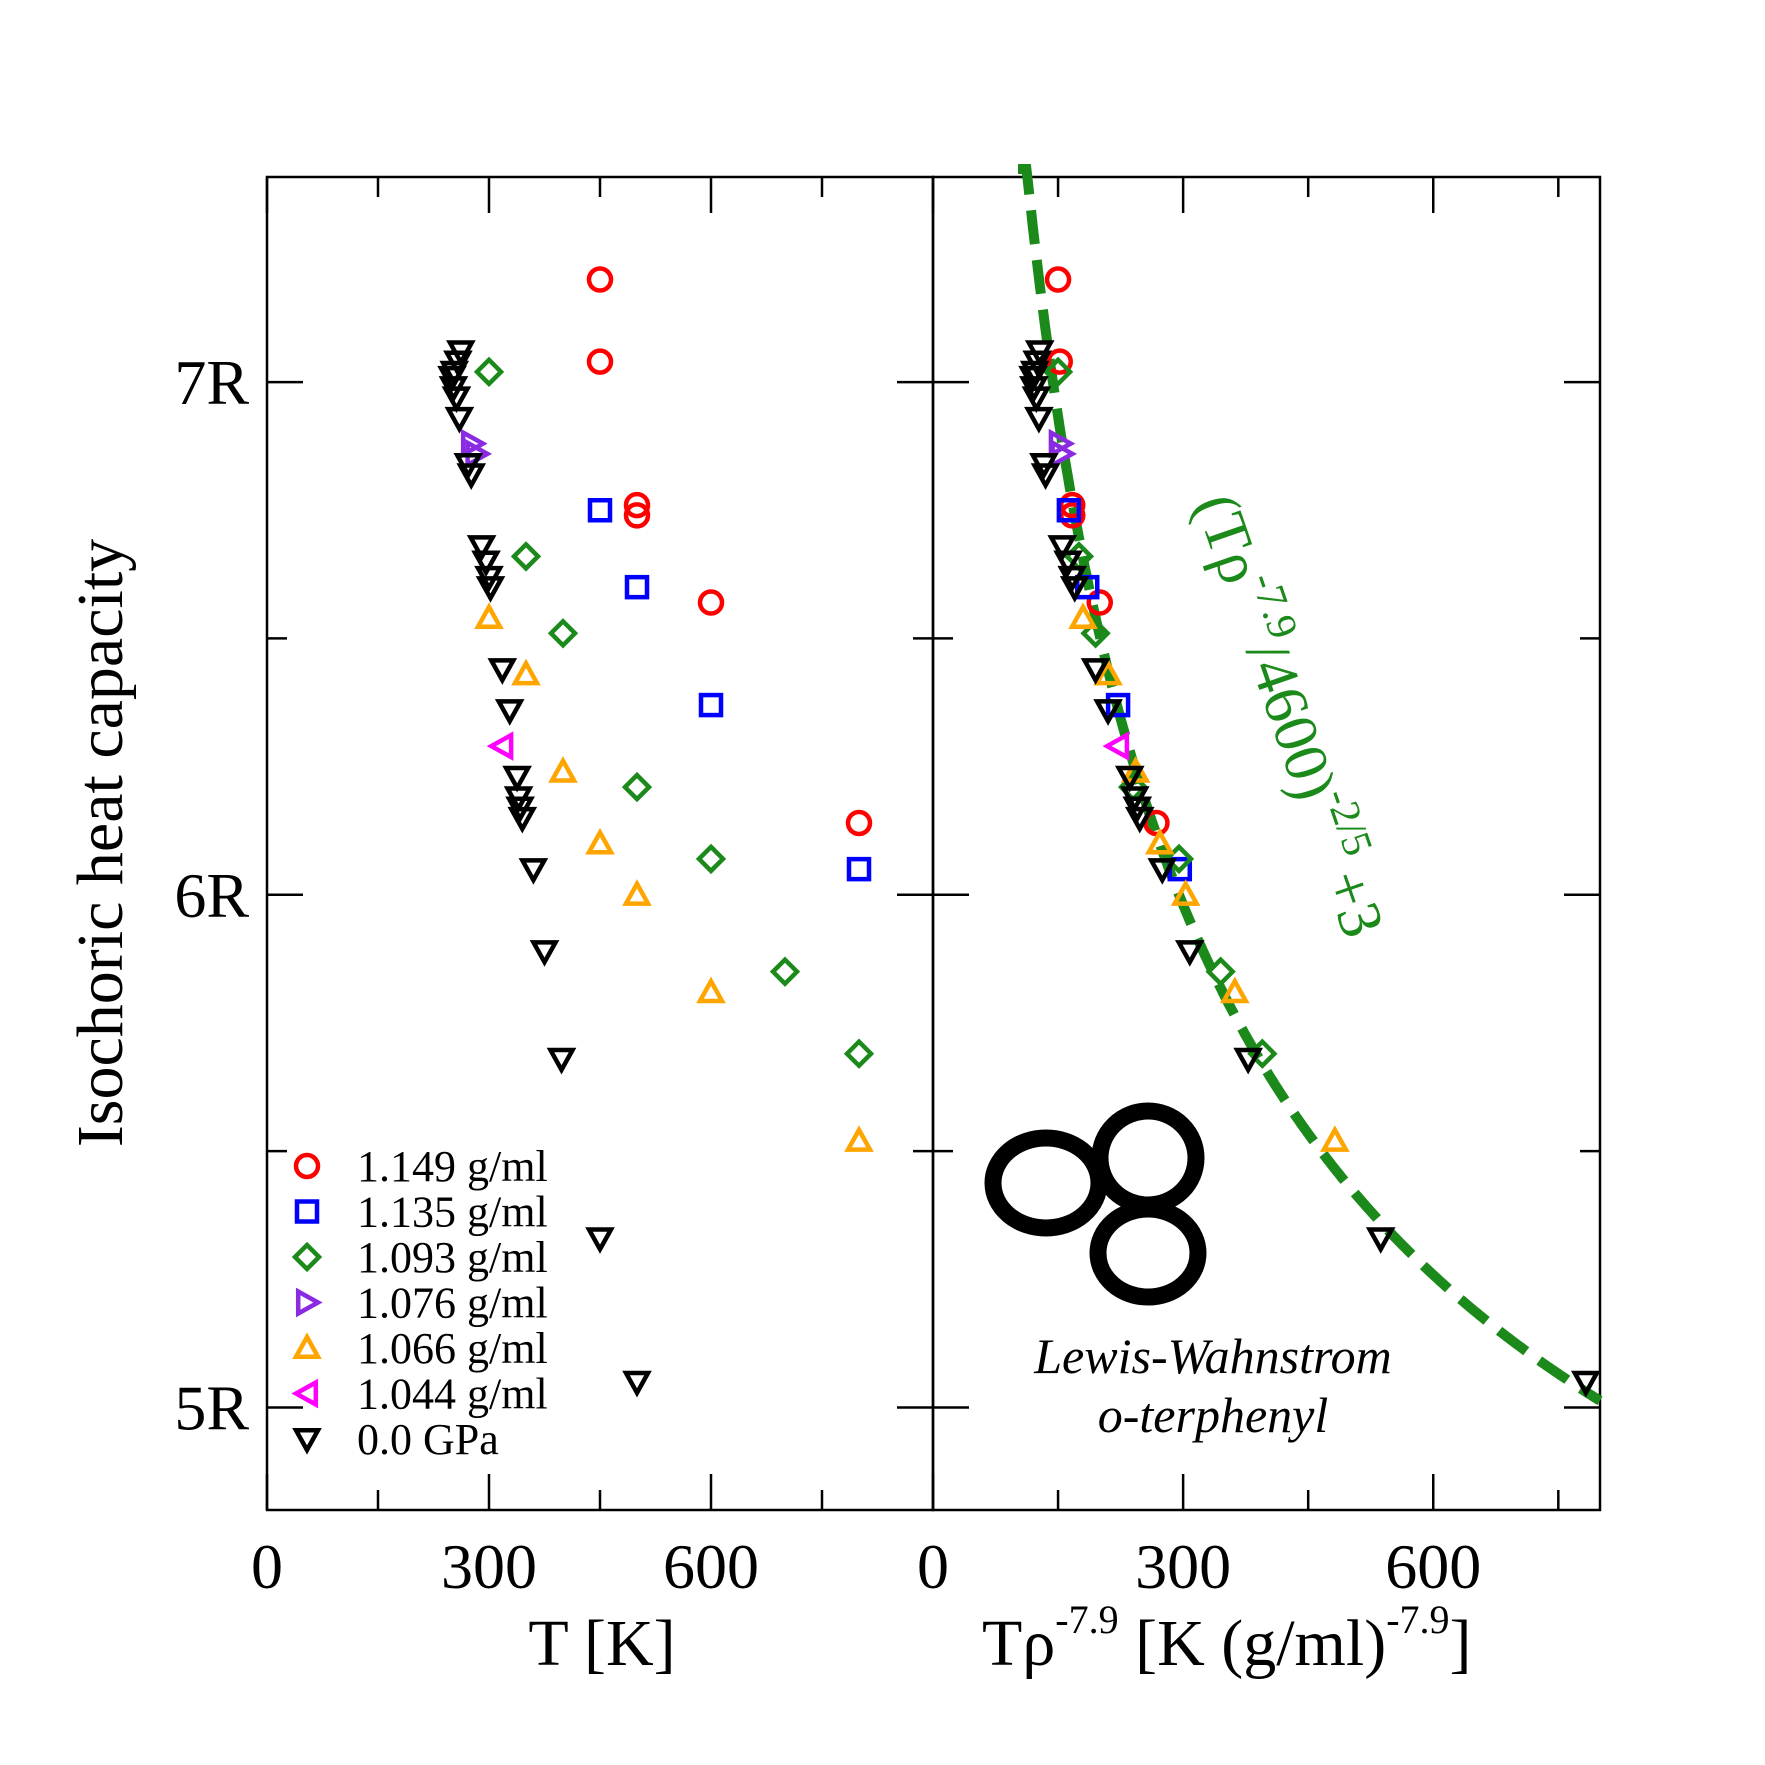 Image resolution: width=1765 pixels, height=1765 pixels. What do you see at coordinates (1018, 1643) in the screenshot?
I see `x-title-right-main: Tρ` at bounding box center [1018, 1643].